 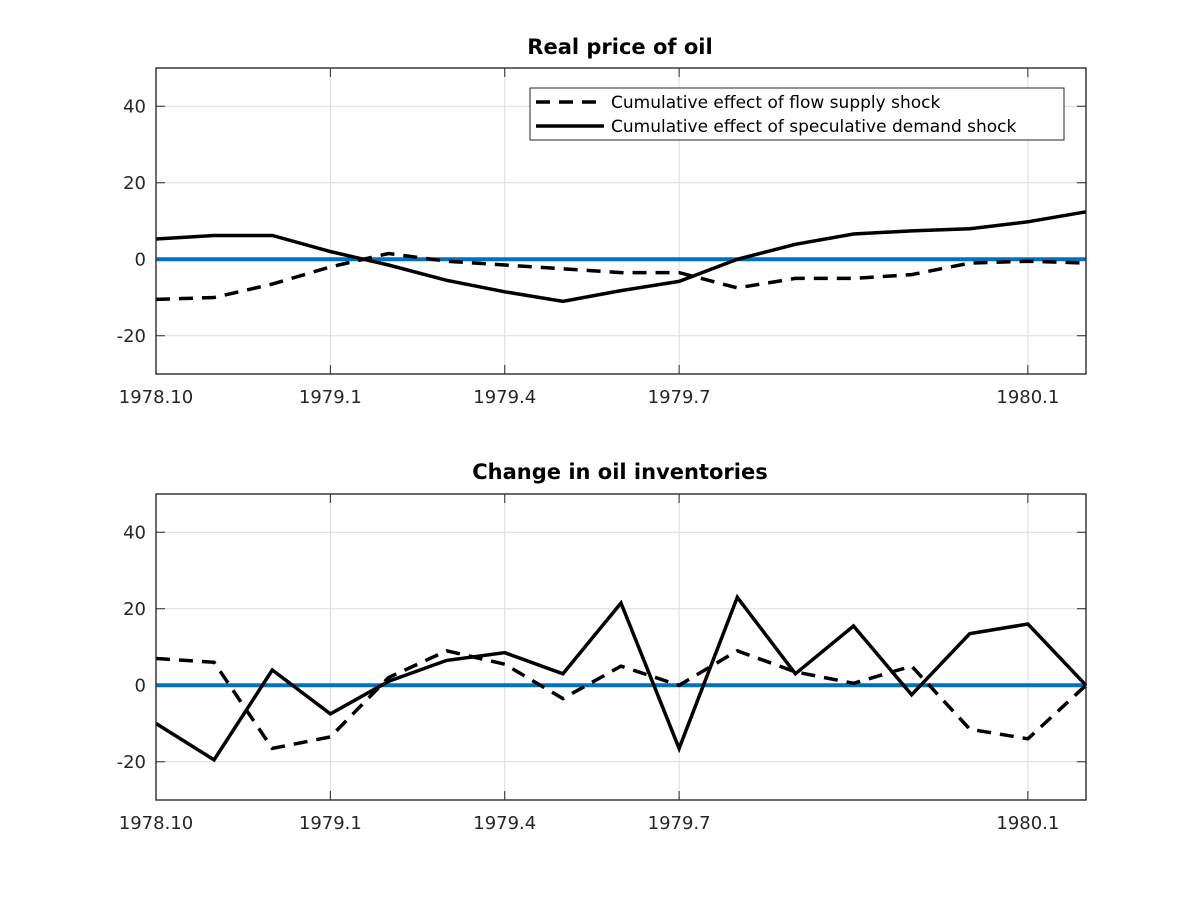 I want to click on legend-box, so click(x=797, y=114).